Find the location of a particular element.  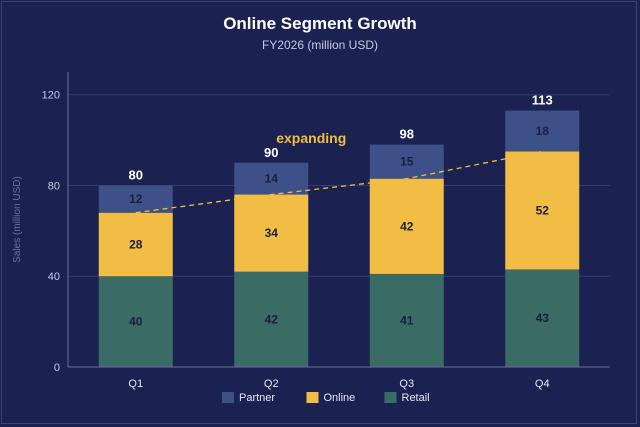

trend-line is located at coordinates (339, 182).